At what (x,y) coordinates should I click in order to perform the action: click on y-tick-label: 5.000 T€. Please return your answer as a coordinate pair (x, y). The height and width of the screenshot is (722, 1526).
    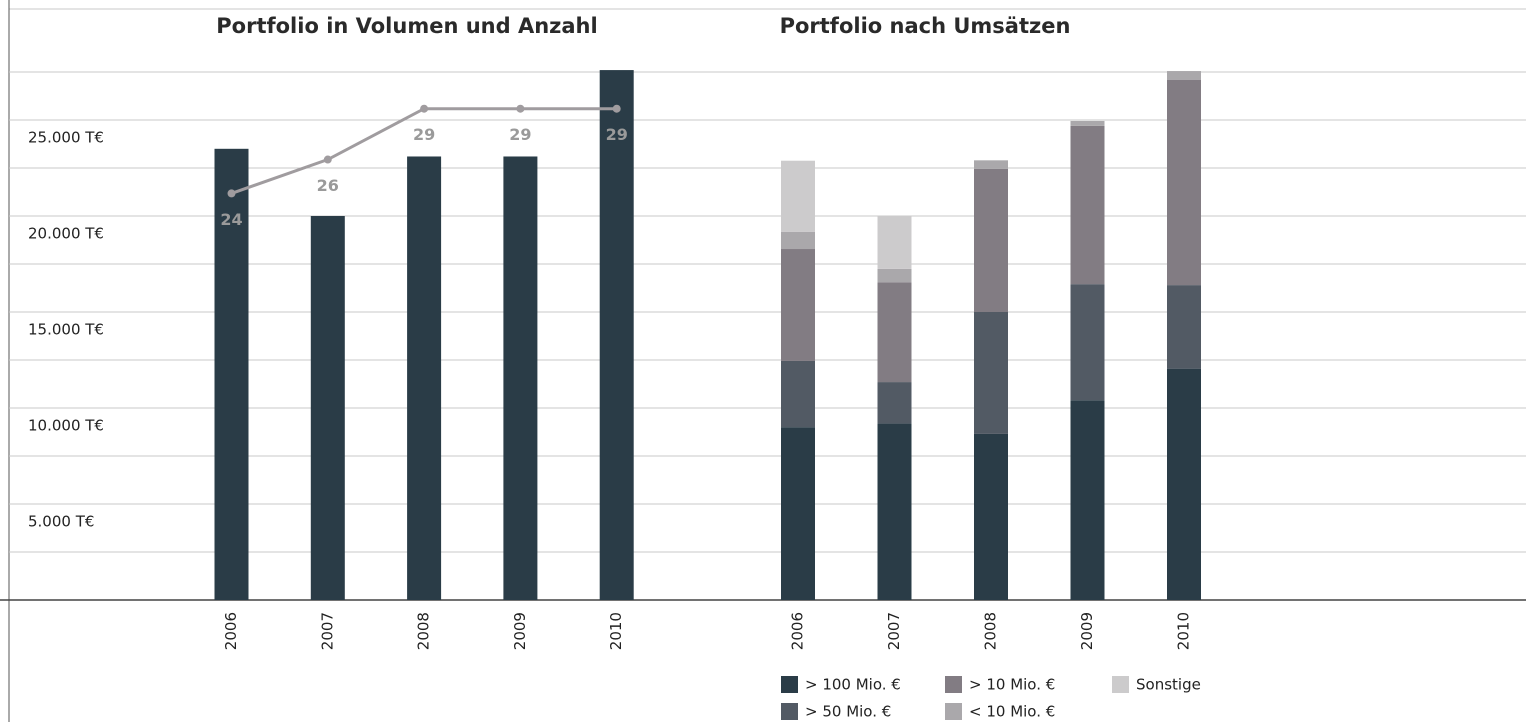
    Looking at the image, I should click on (61, 522).